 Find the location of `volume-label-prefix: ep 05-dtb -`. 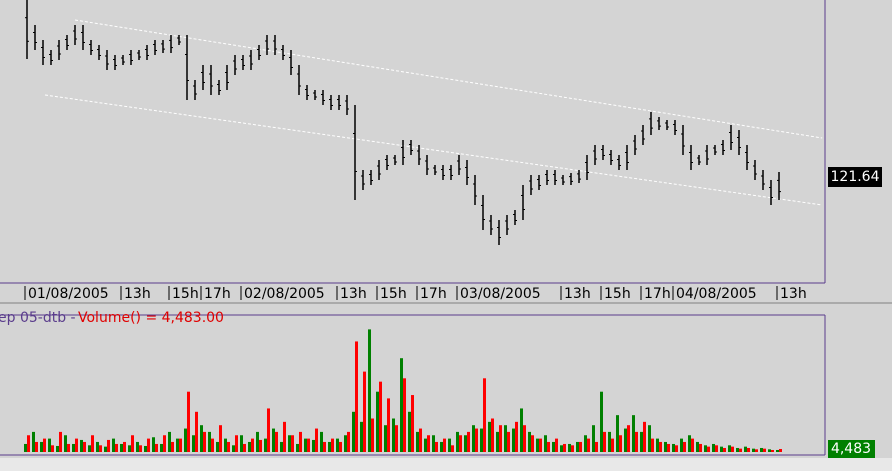

volume-label-prefix: ep 05-dtb - is located at coordinates (38, 318).